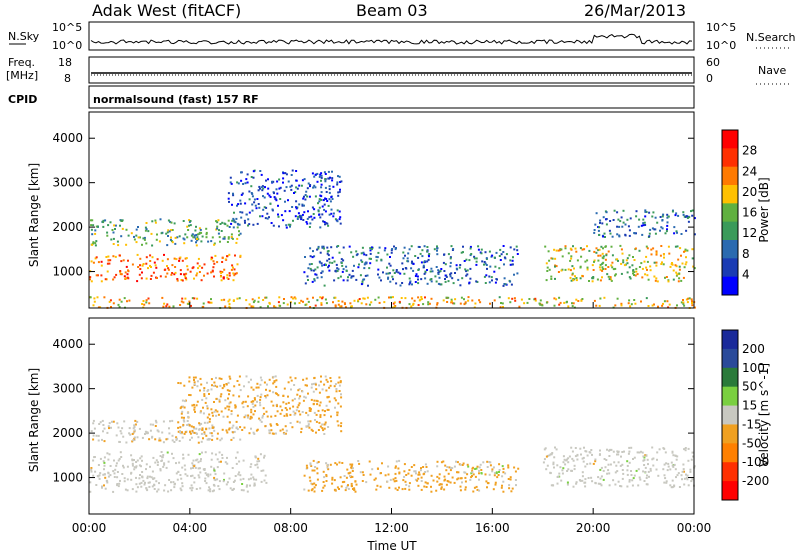  What do you see at coordinates (644, 223) in the screenshot?
I see `echo-region` at bounding box center [644, 223].